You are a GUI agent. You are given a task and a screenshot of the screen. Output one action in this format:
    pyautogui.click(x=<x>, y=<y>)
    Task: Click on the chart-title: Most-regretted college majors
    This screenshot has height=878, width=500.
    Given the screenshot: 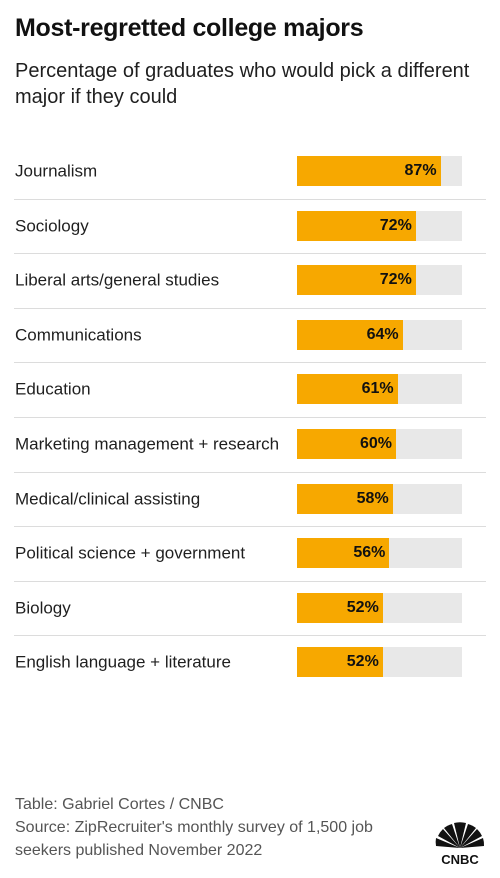 What is the action you would take?
    pyautogui.click(x=189, y=28)
    